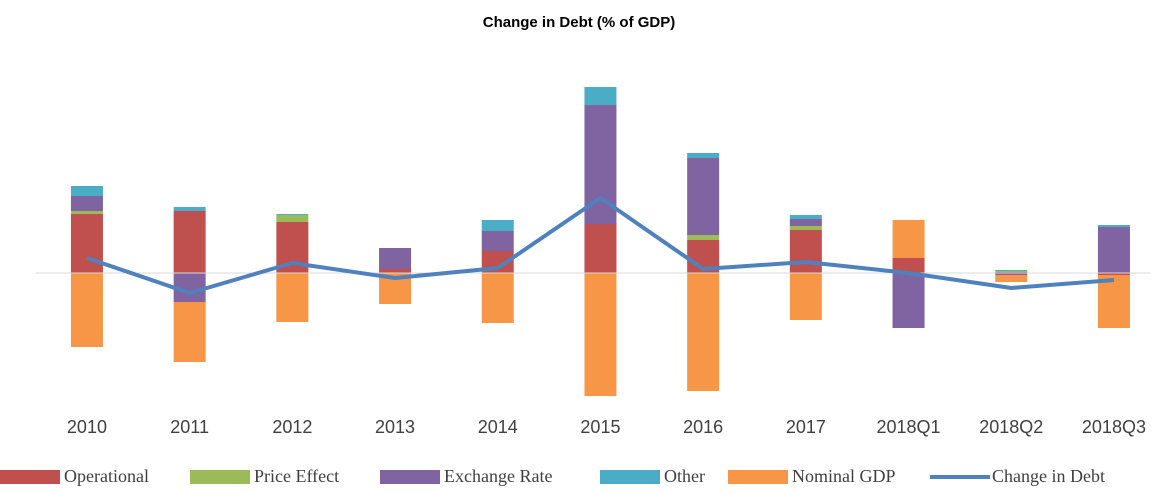  I want to click on x-tick-label: 2012, so click(292, 427).